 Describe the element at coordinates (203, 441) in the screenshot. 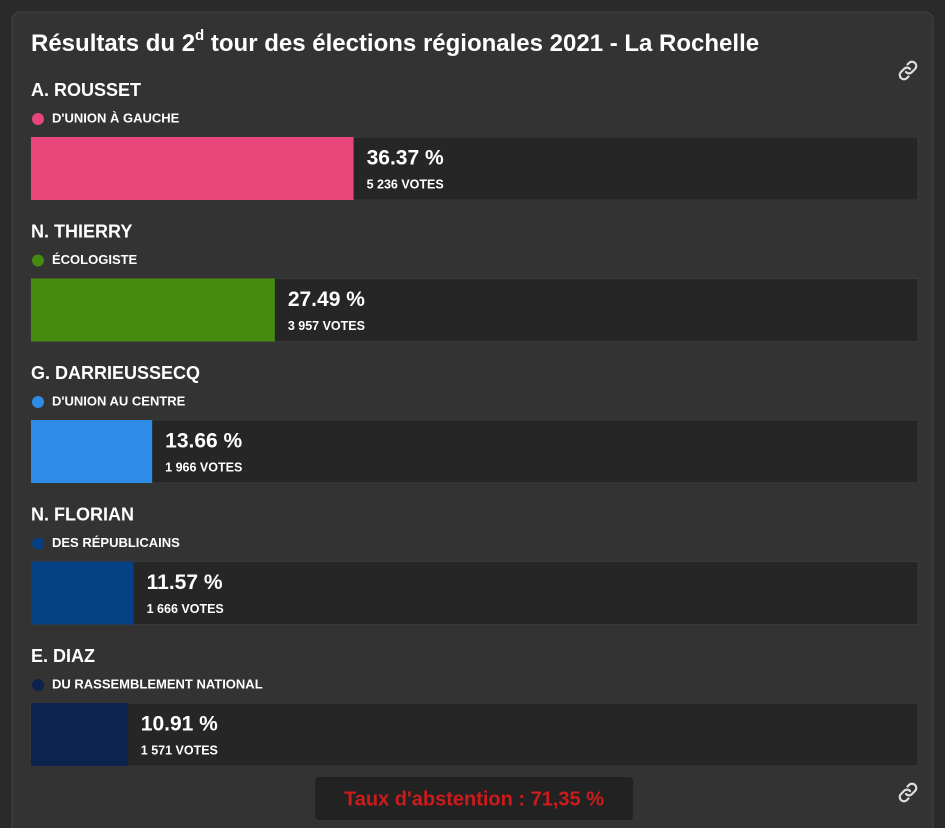

I see `value-label: 13.66 %` at that location.